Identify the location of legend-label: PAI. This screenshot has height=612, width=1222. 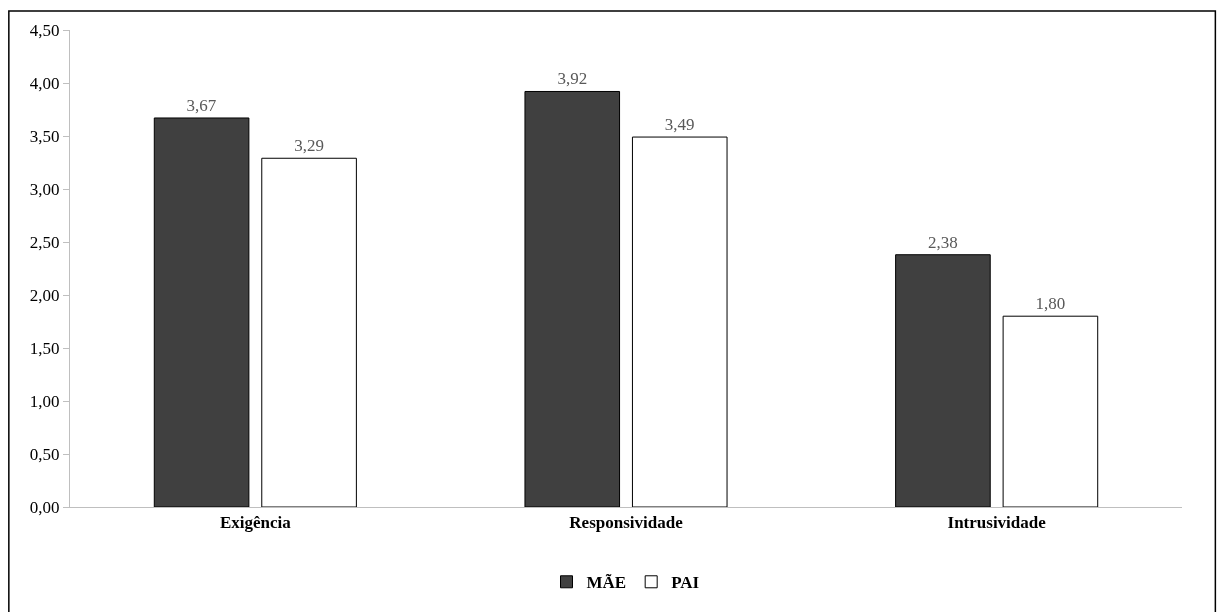
(685, 583).